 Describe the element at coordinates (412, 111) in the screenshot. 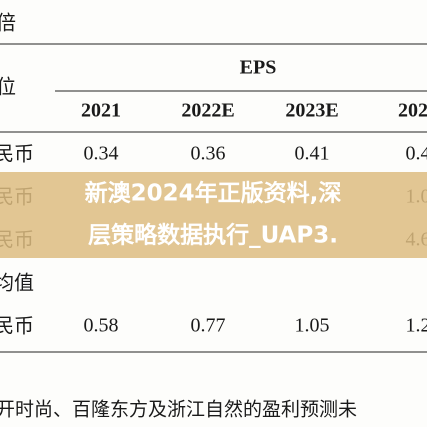

I see `column-header: 2024` at that location.